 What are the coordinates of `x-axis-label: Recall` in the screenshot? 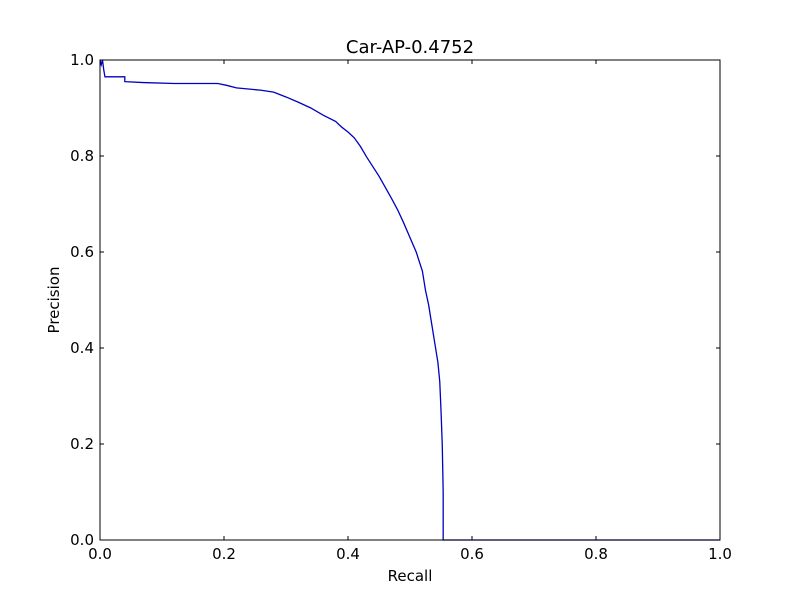 It's located at (410, 576).